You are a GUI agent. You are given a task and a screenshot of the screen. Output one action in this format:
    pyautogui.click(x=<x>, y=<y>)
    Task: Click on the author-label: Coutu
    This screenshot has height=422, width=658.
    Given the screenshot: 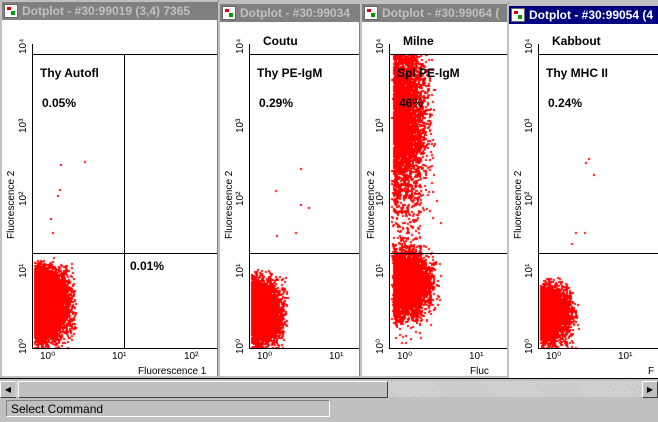 What is the action you would take?
    pyautogui.click(x=280, y=41)
    